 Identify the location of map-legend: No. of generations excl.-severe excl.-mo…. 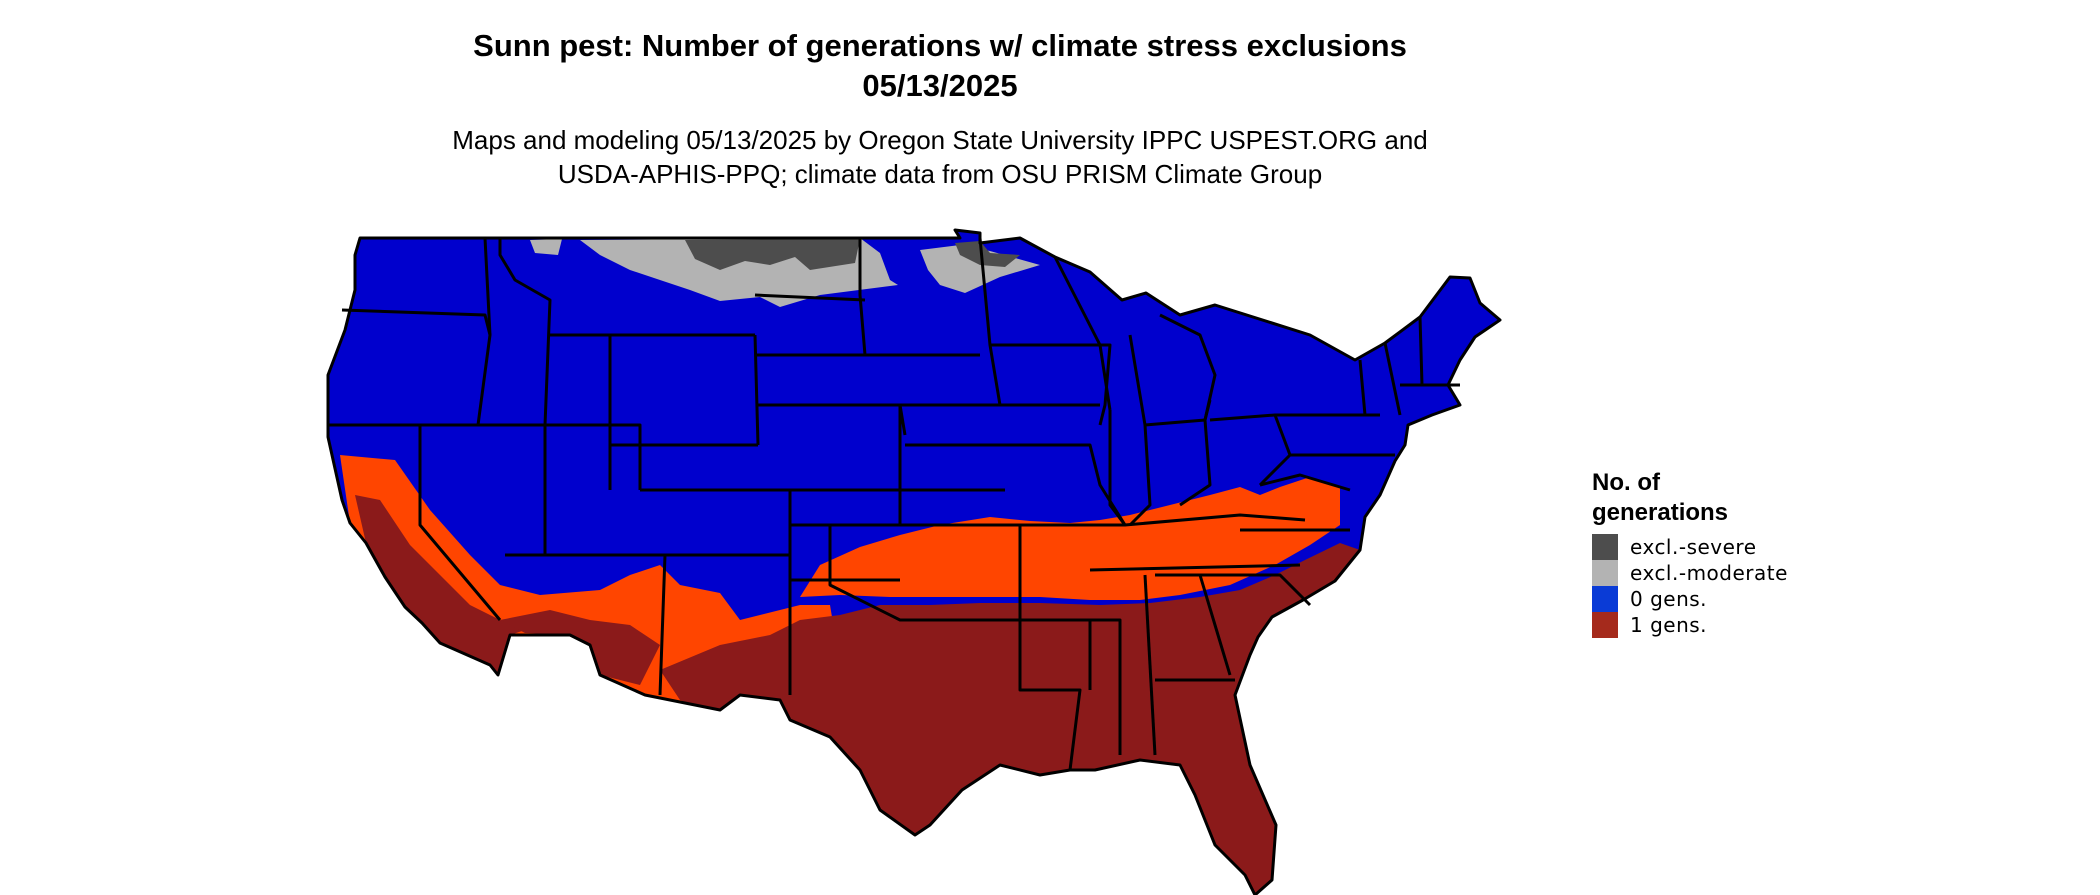
(1690, 553).